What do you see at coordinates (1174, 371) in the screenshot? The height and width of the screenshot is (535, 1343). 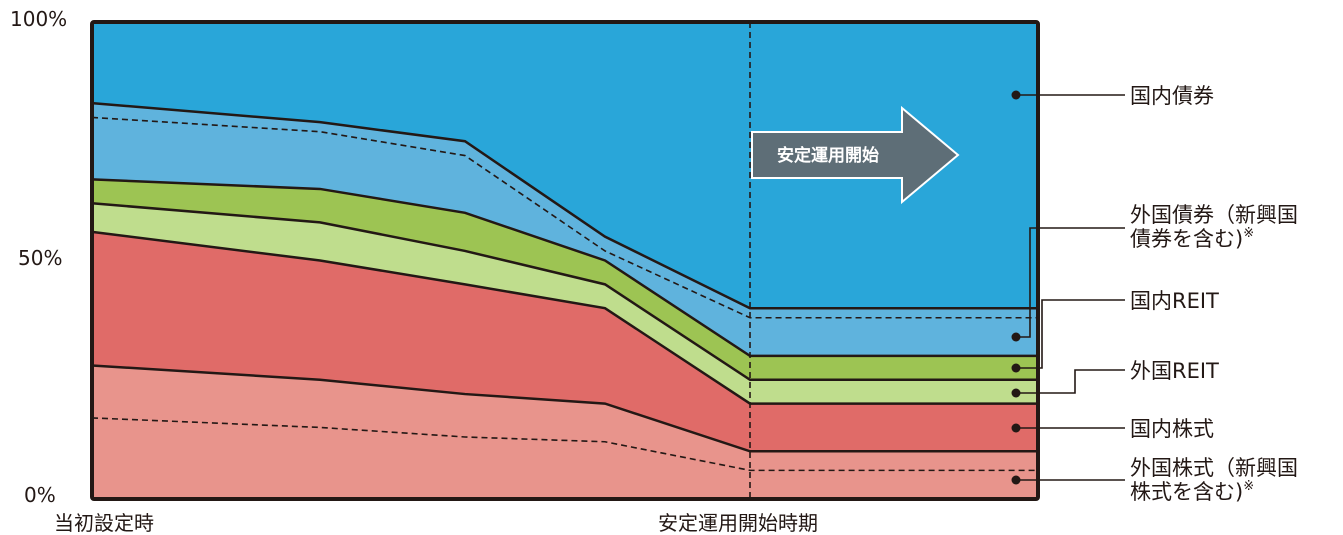 I see `legend-label-2-0: 外国REIT` at bounding box center [1174, 371].